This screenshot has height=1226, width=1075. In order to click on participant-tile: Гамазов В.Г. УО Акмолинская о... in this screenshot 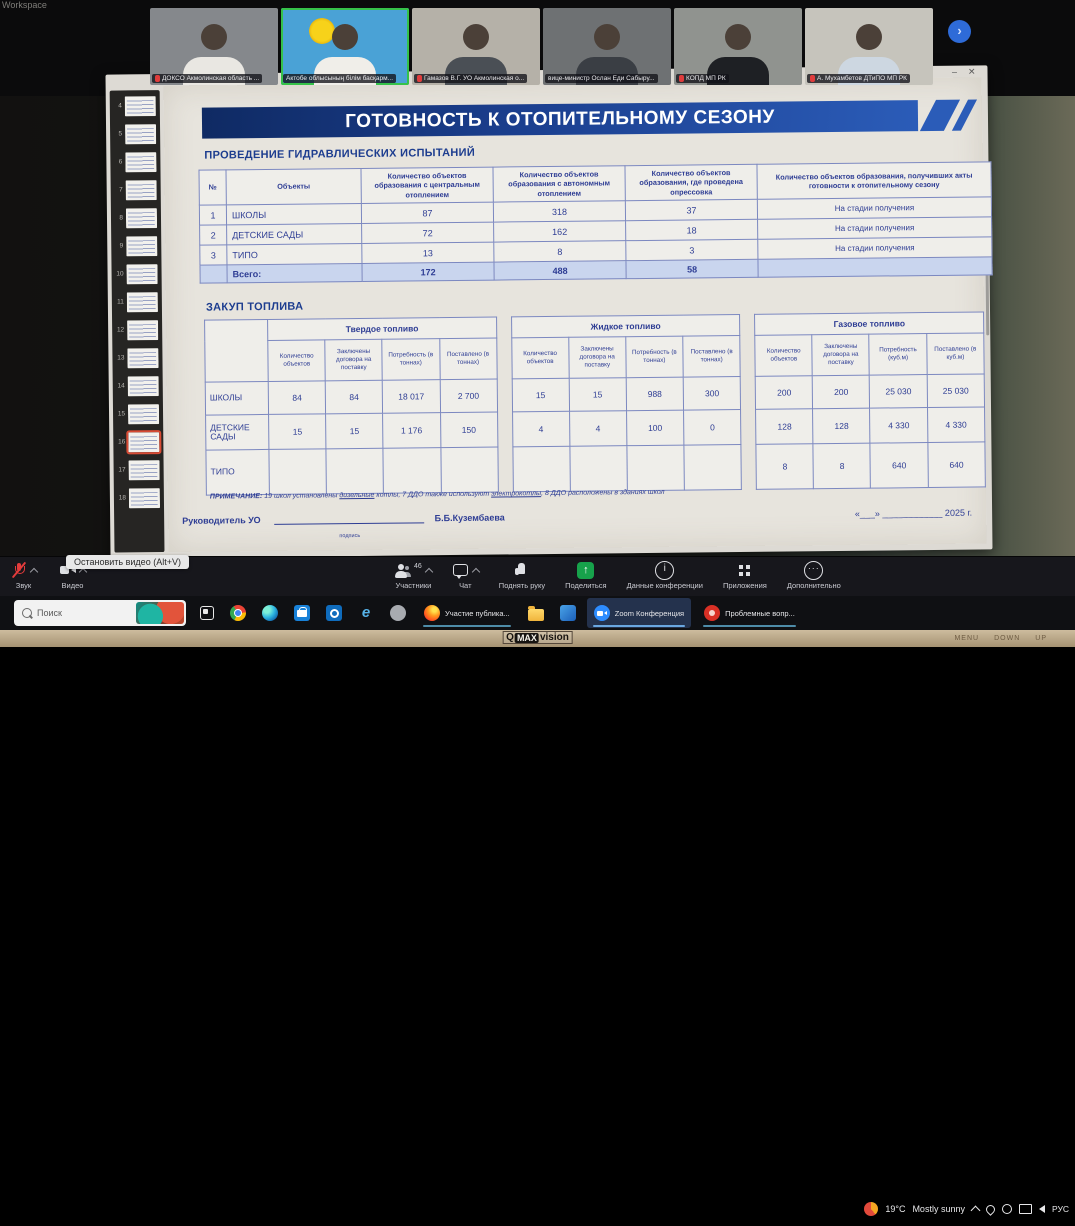, I will do `click(476, 46)`.